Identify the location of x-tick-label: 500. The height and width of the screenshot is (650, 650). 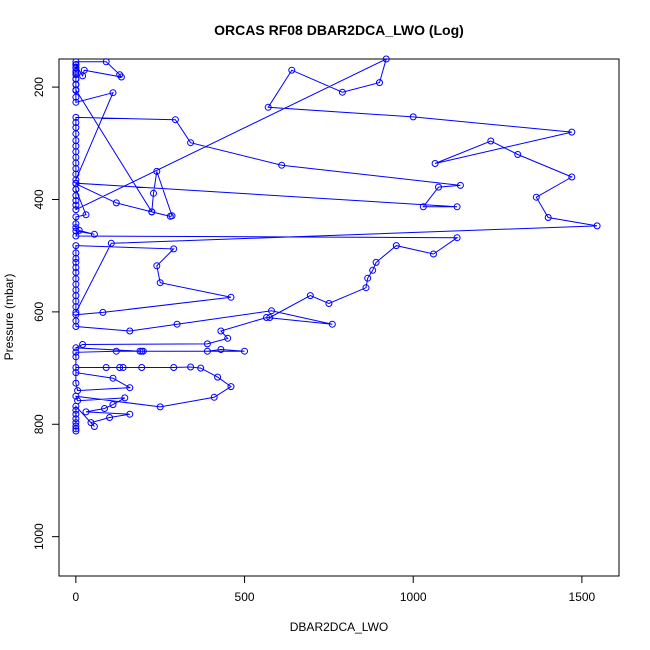
(245, 597).